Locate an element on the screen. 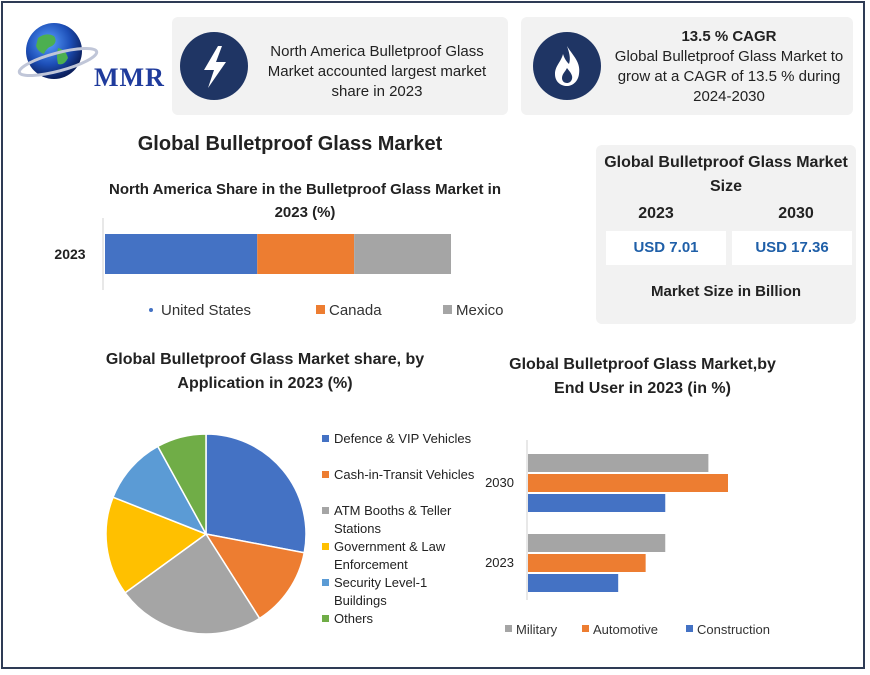  application-legend-label: Defence & VIP Vehicles is located at coordinates (403, 438).